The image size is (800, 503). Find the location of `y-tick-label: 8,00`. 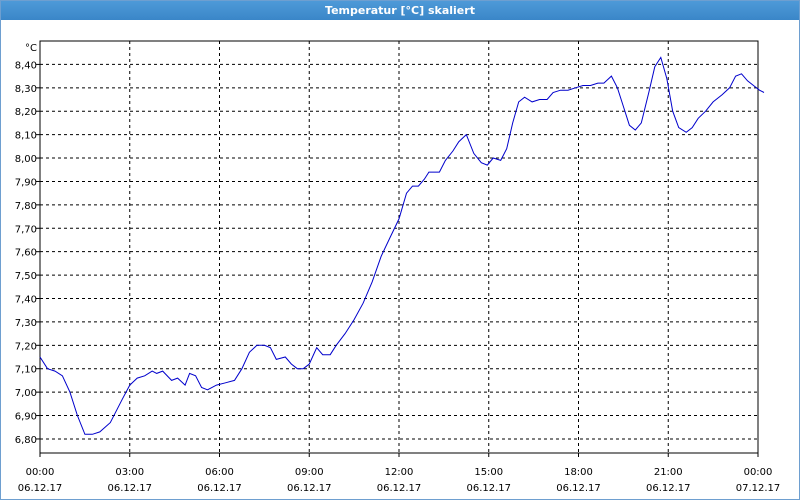

y-tick-label: 8,00 is located at coordinates (26, 159).